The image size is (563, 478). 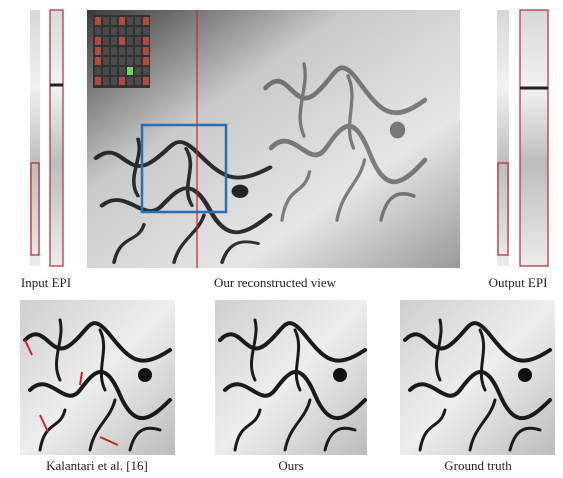 What do you see at coordinates (46, 282) in the screenshot?
I see `label: Input EPI` at bounding box center [46, 282].